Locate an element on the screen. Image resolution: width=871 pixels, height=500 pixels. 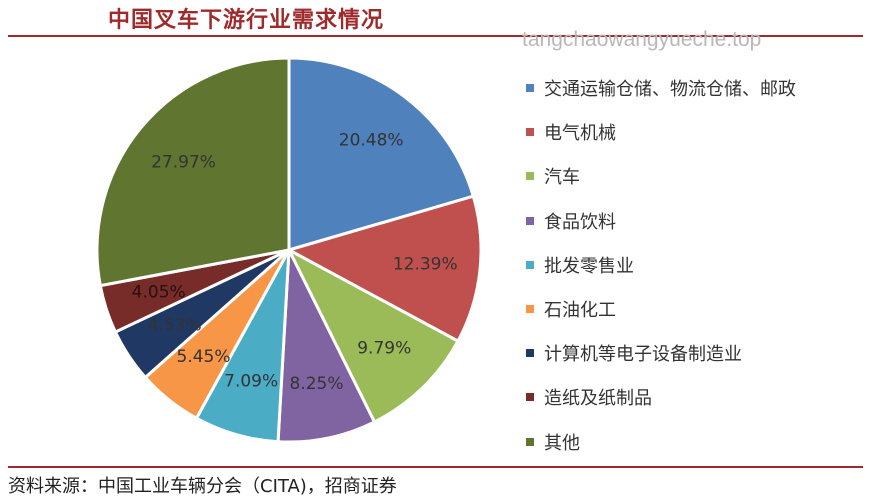
legend-item: 批发零售业 is located at coordinates (661, 265).